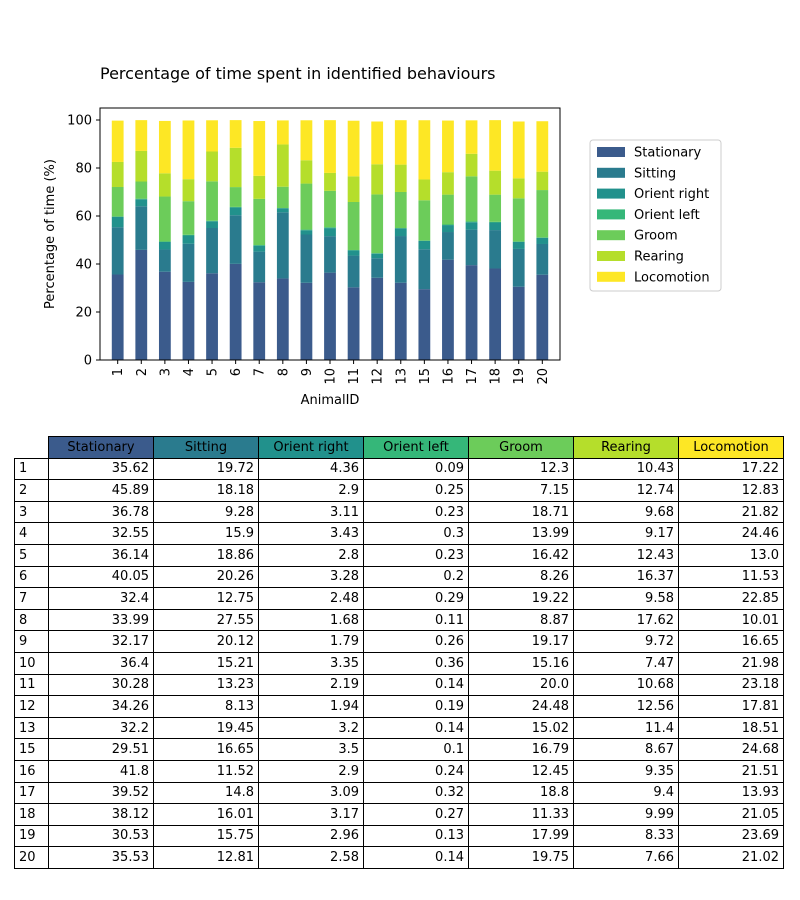 This screenshot has width=800, height=900. Describe the element at coordinates (626, 555) in the screenshot. I see `table-cell: 12.43` at that location.